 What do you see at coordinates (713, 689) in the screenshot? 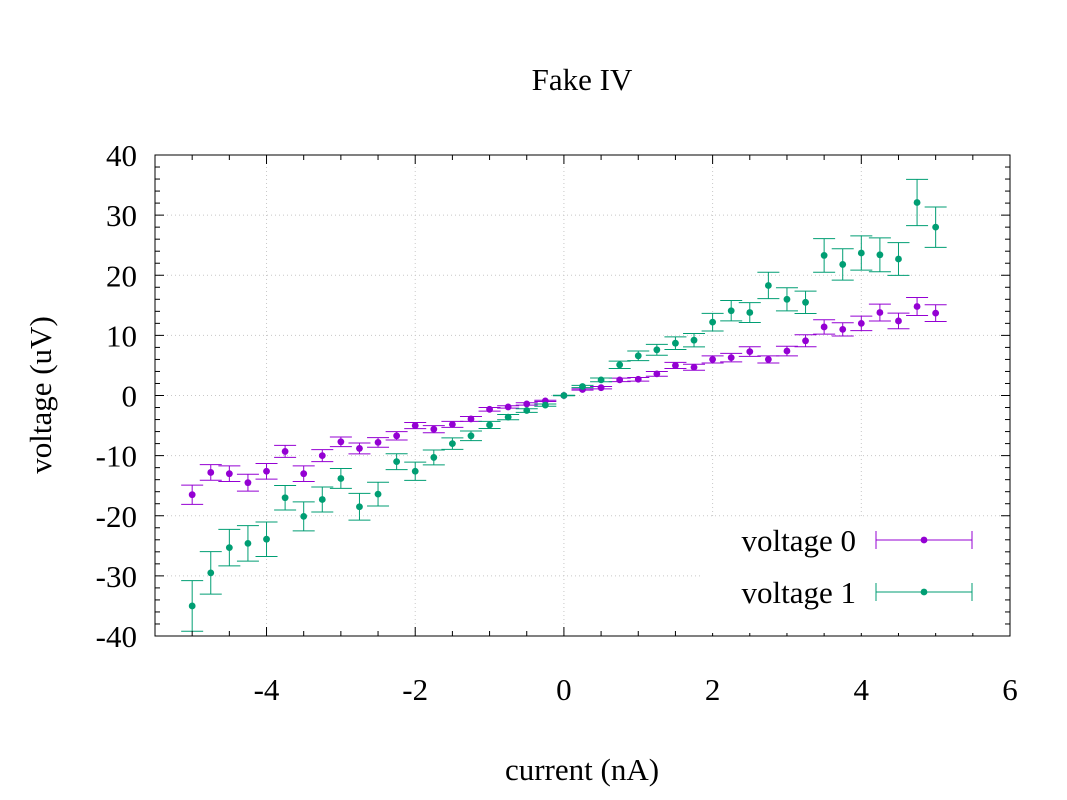
I see `x-tick-label: 2` at bounding box center [713, 689].